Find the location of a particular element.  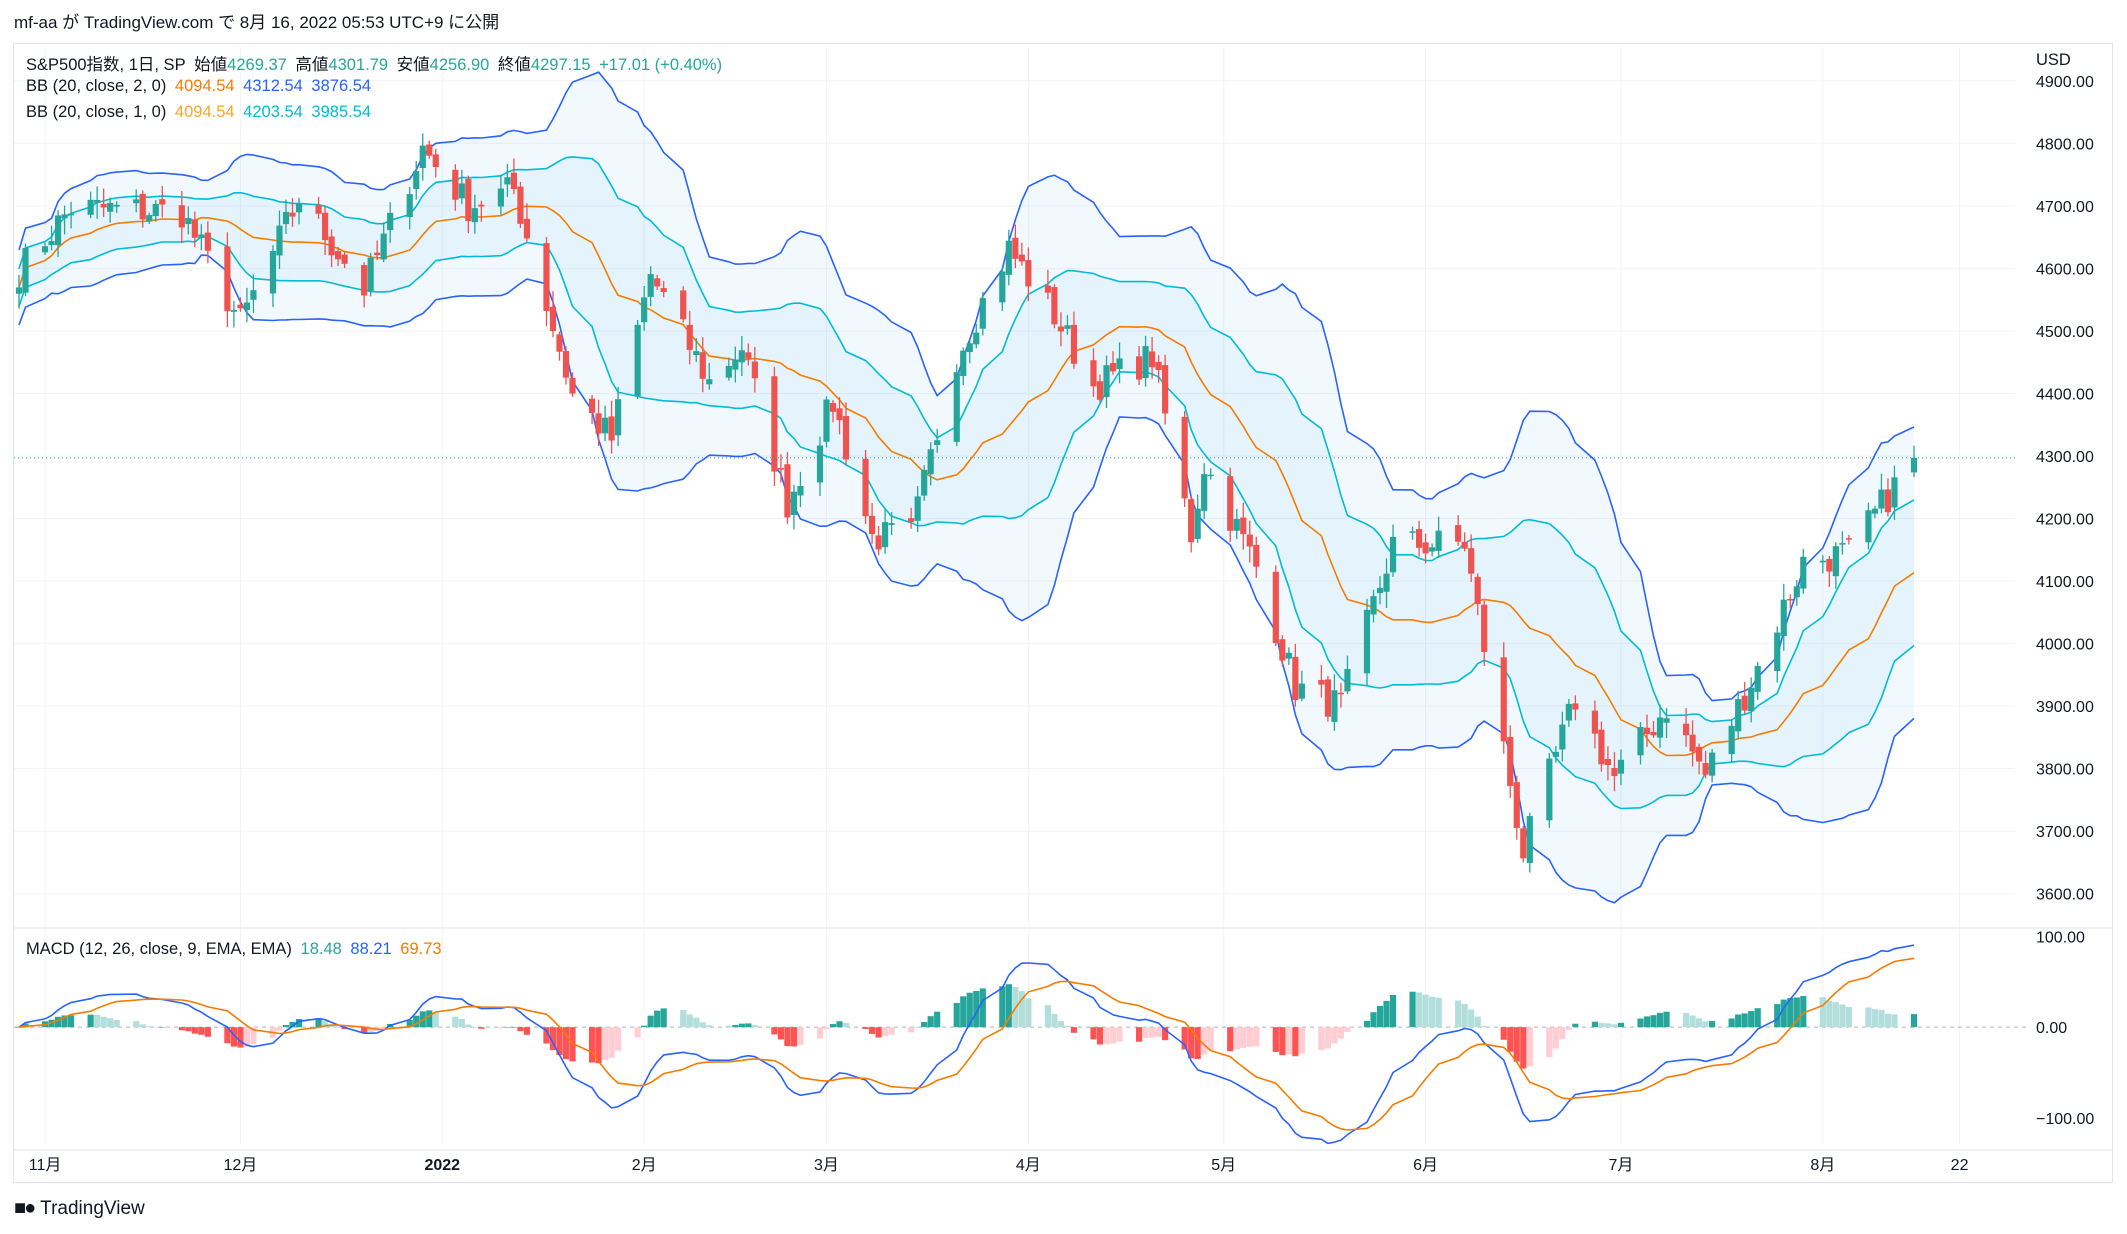

legend-open: 4269.37 is located at coordinates (257, 65).